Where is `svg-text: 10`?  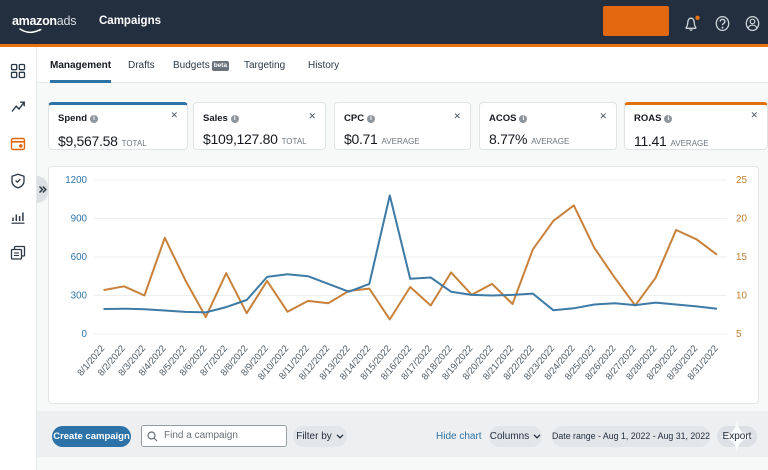
svg-text: 10 is located at coordinates (741, 296).